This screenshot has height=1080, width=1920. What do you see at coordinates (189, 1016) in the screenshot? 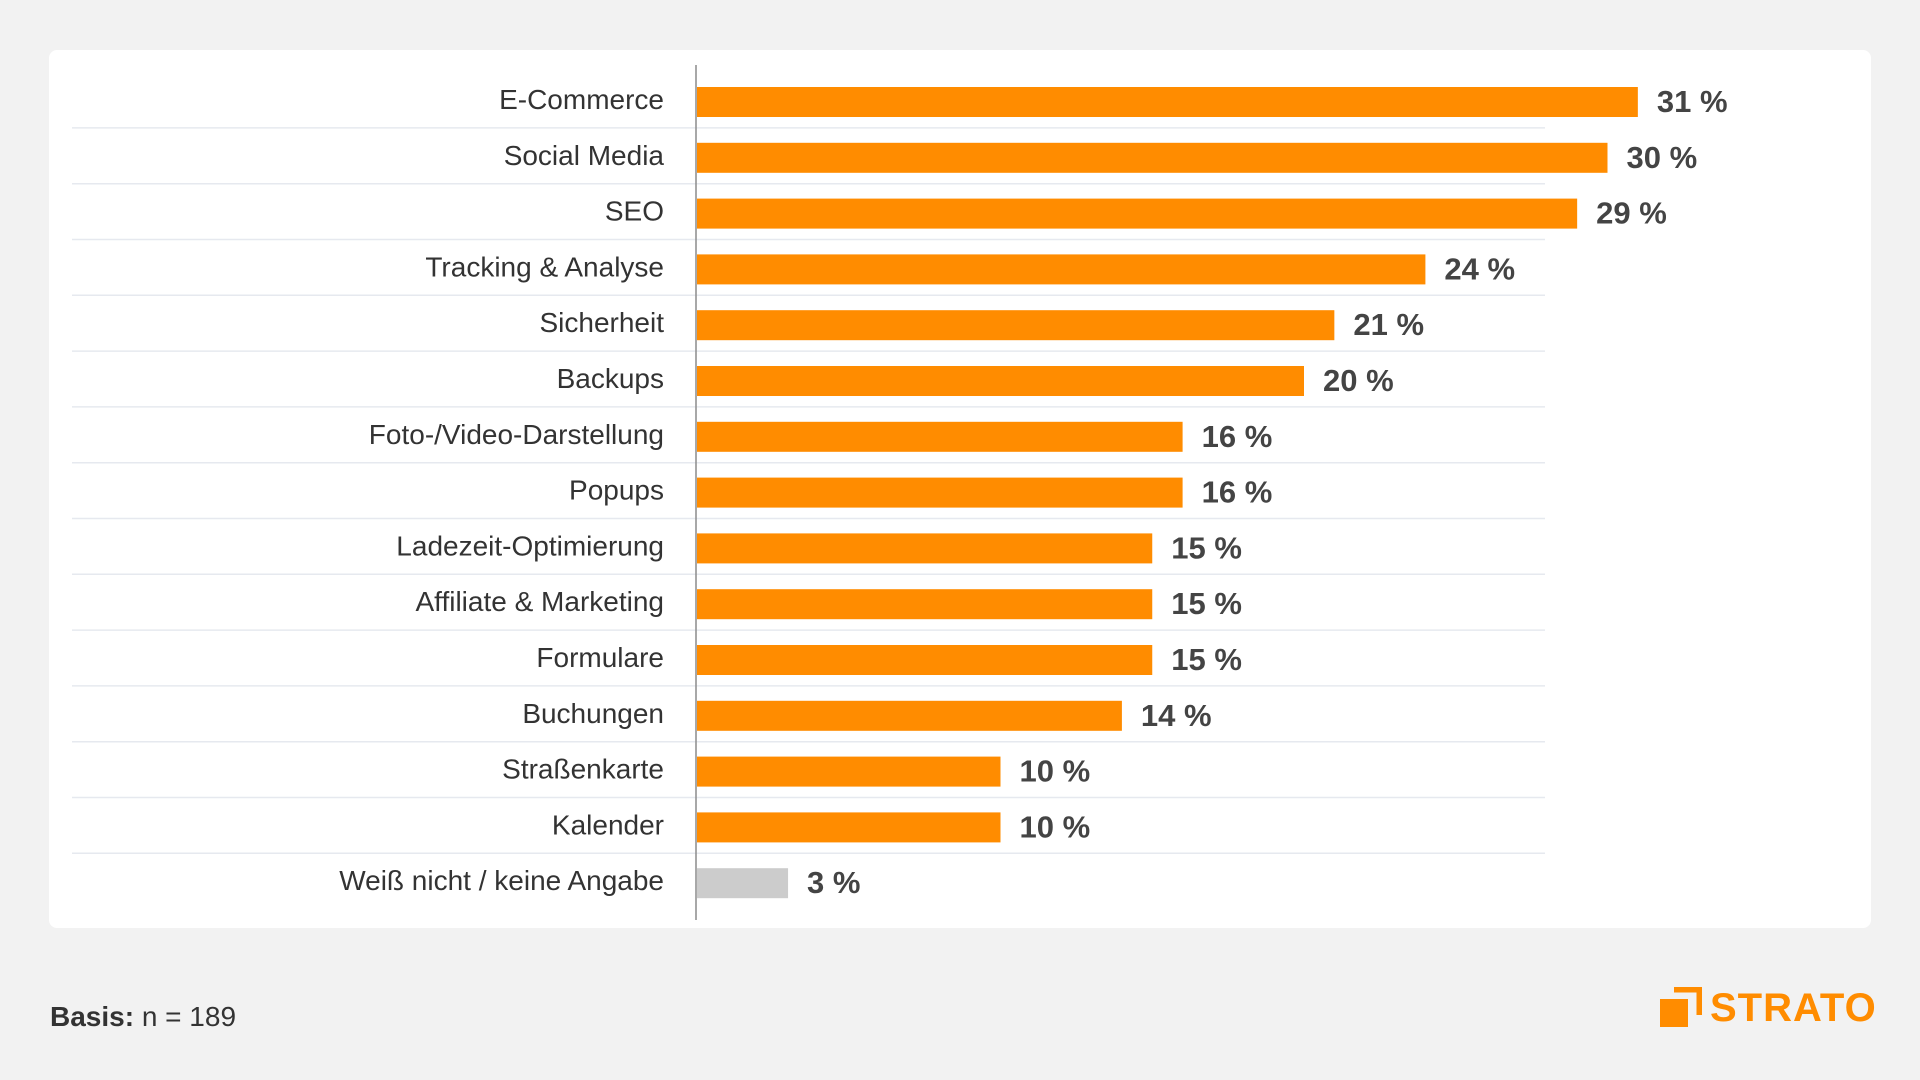
I see `basis-value: n = 189` at bounding box center [189, 1016].